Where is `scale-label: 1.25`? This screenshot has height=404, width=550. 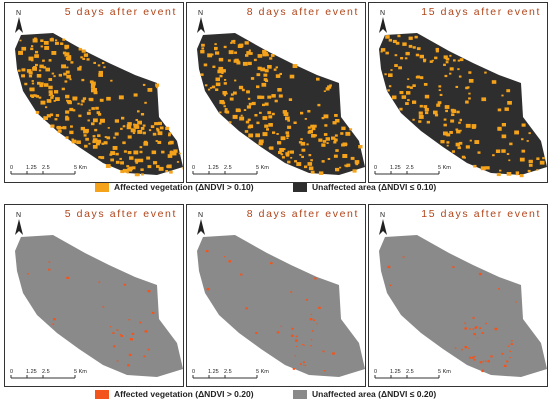 scale-label: 1.25 is located at coordinates (395, 168).